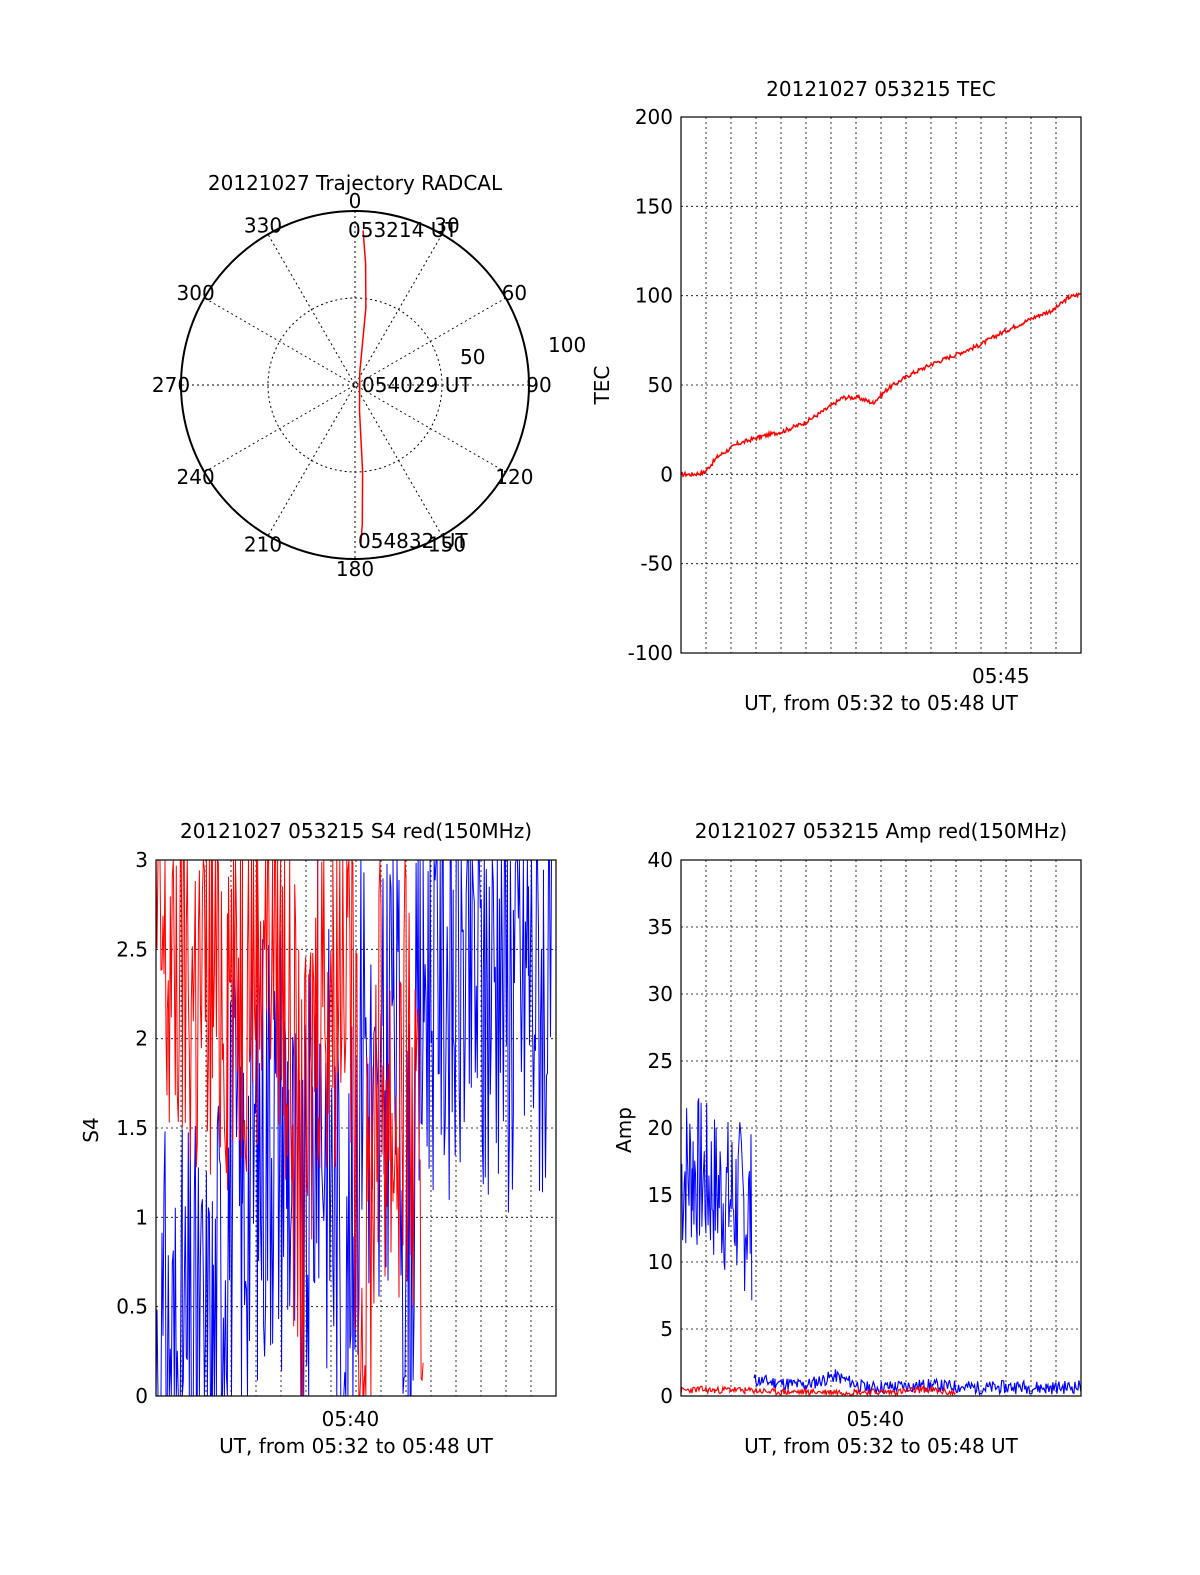  Describe the element at coordinates (132, 949) in the screenshot. I see `s4-y-tick-label: 2.5` at that location.